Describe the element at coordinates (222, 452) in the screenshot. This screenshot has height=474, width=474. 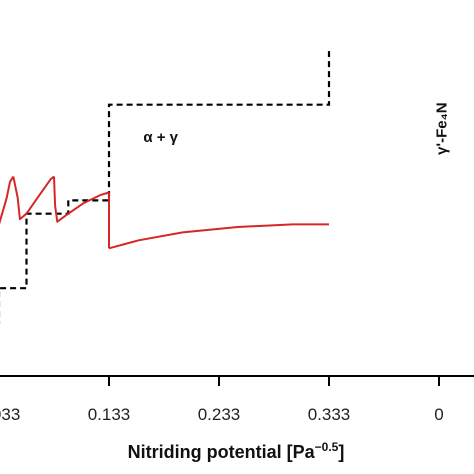
I see `x-axis-title-main: Nitriding potential [Pa` at that location.